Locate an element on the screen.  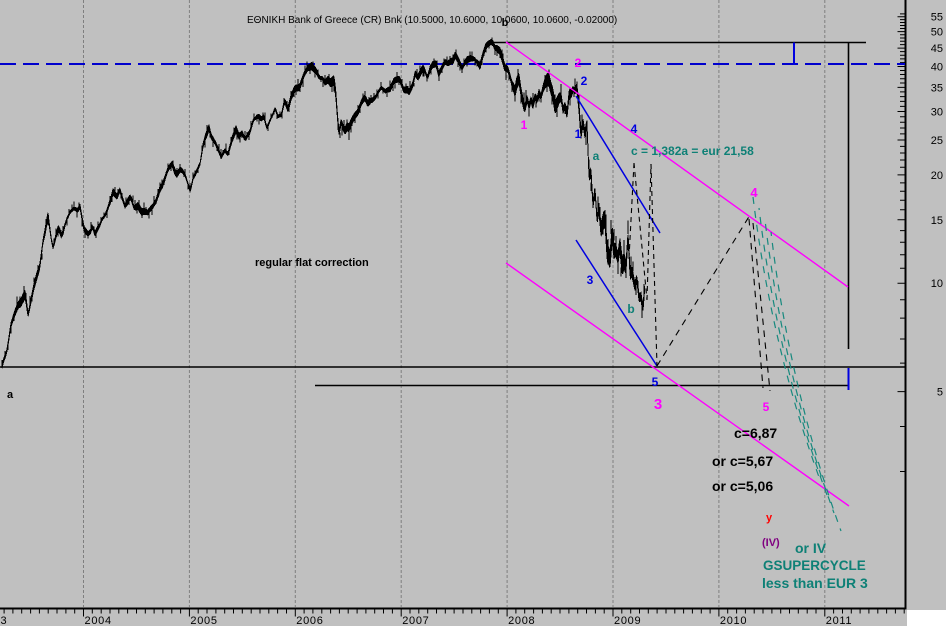
svg-text: 50 is located at coordinates (937, 33).